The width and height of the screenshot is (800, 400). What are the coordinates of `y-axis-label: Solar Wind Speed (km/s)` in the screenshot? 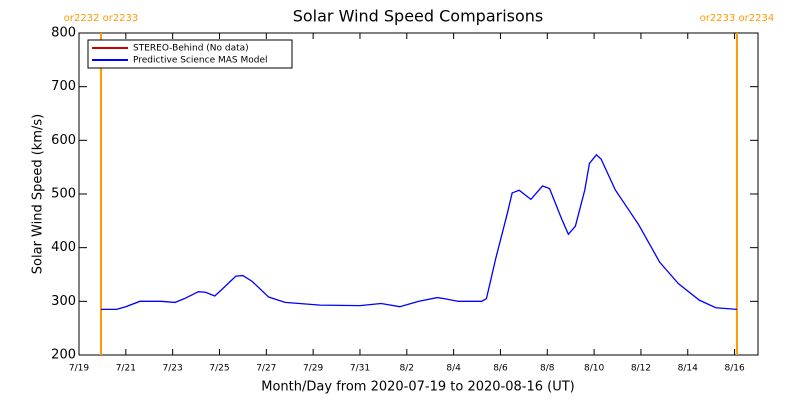 It's located at (38, 194).